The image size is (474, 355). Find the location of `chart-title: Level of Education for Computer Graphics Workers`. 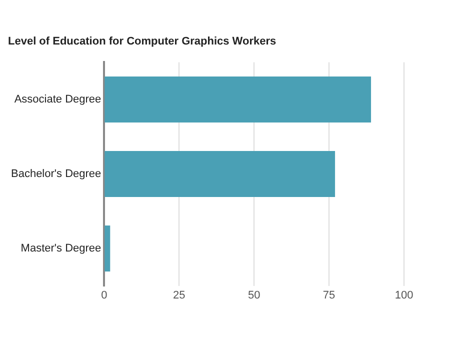

chart-title: Level of Education for Computer Graphics Workers is located at coordinates (142, 42).